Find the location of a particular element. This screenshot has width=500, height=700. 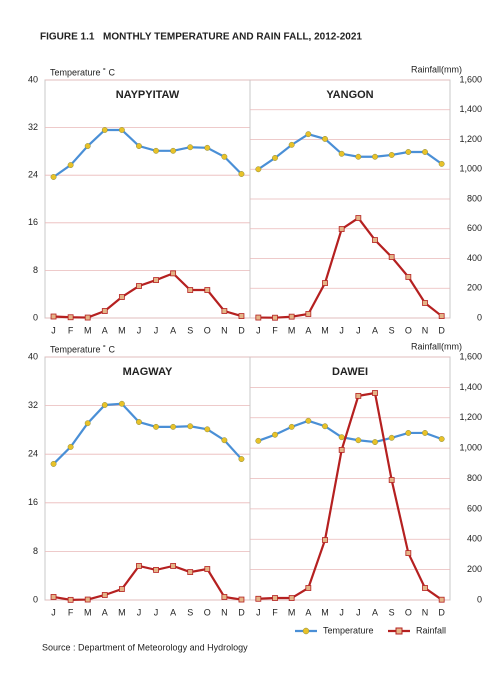

x-tick-label: S is located at coordinates (392, 612).